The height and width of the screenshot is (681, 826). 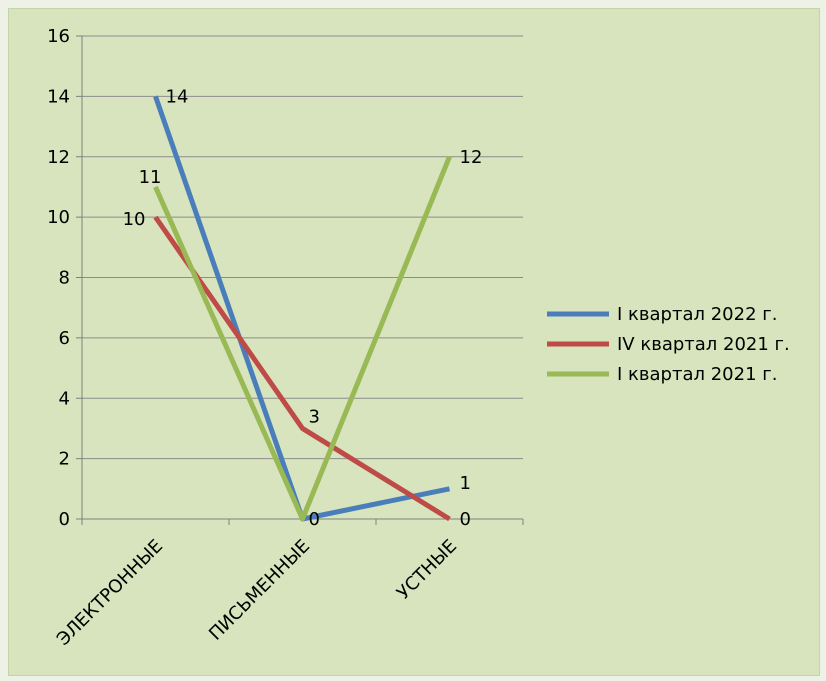 I want to click on data-label: 11, so click(x=150, y=177).